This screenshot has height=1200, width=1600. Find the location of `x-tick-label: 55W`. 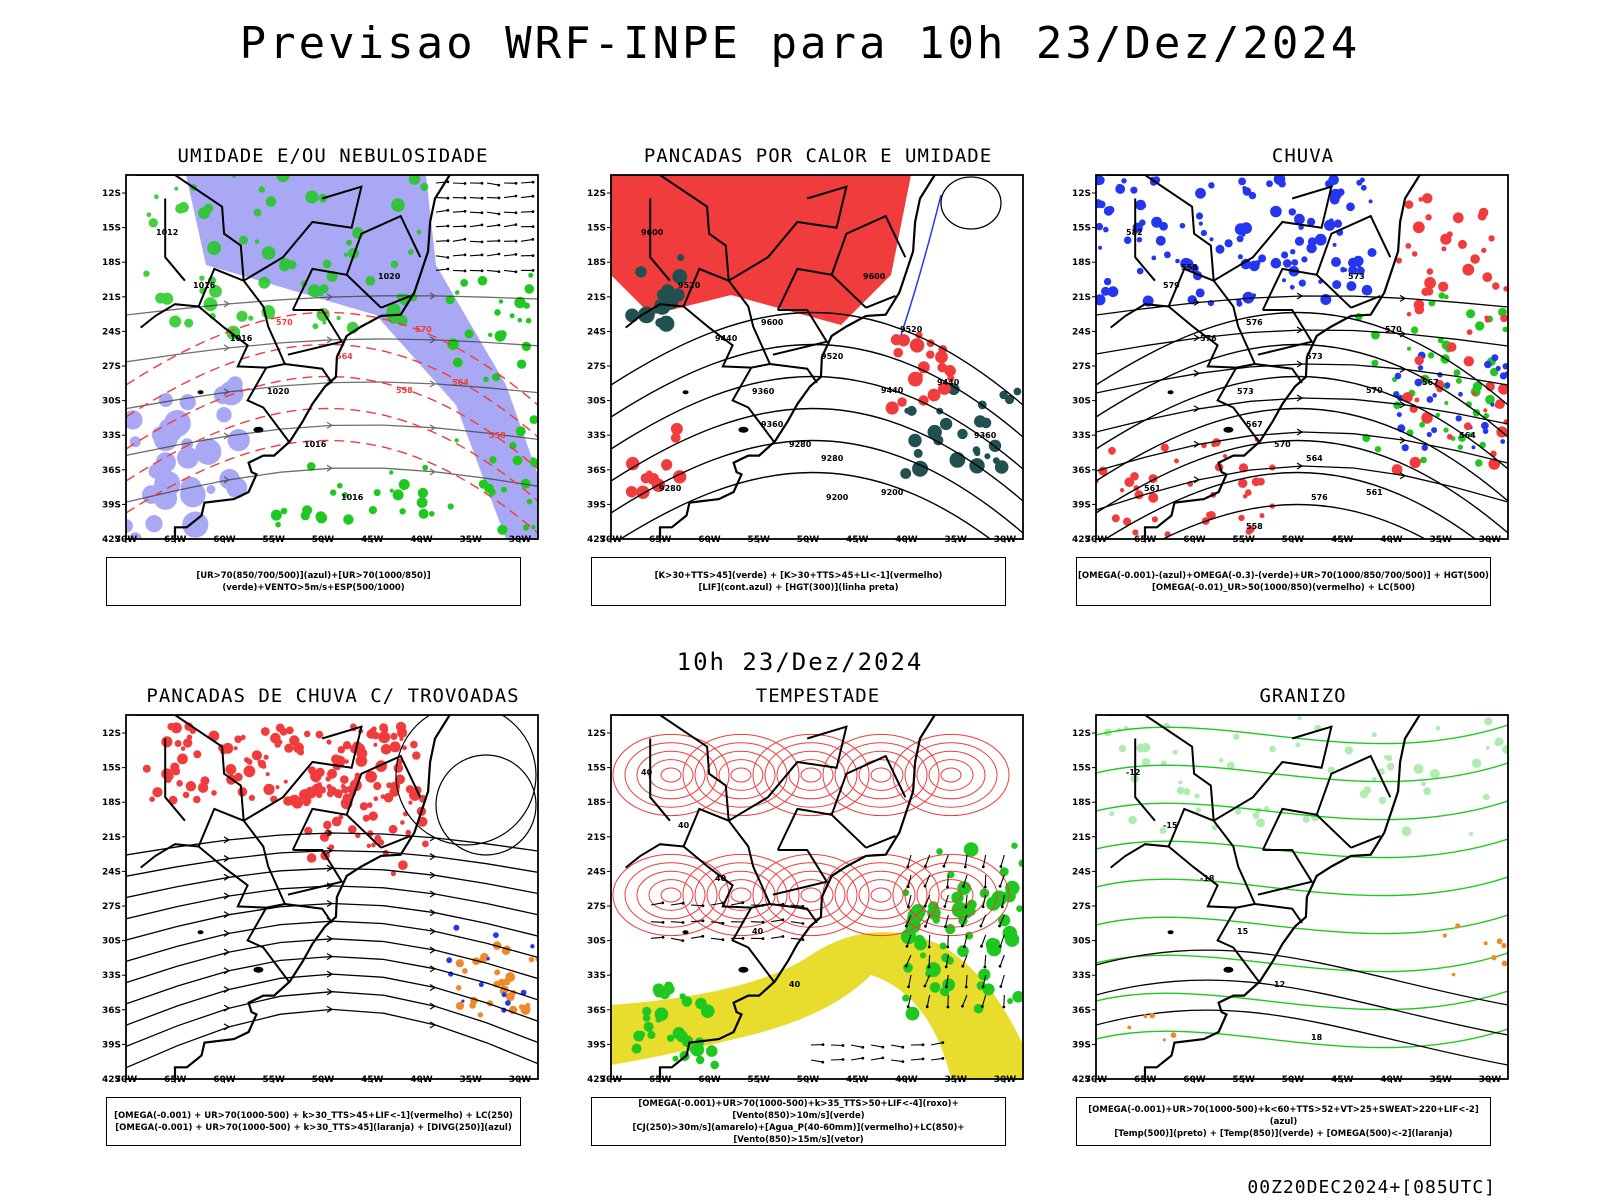

x-tick-label: 55W is located at coordinates (1244, 1079).